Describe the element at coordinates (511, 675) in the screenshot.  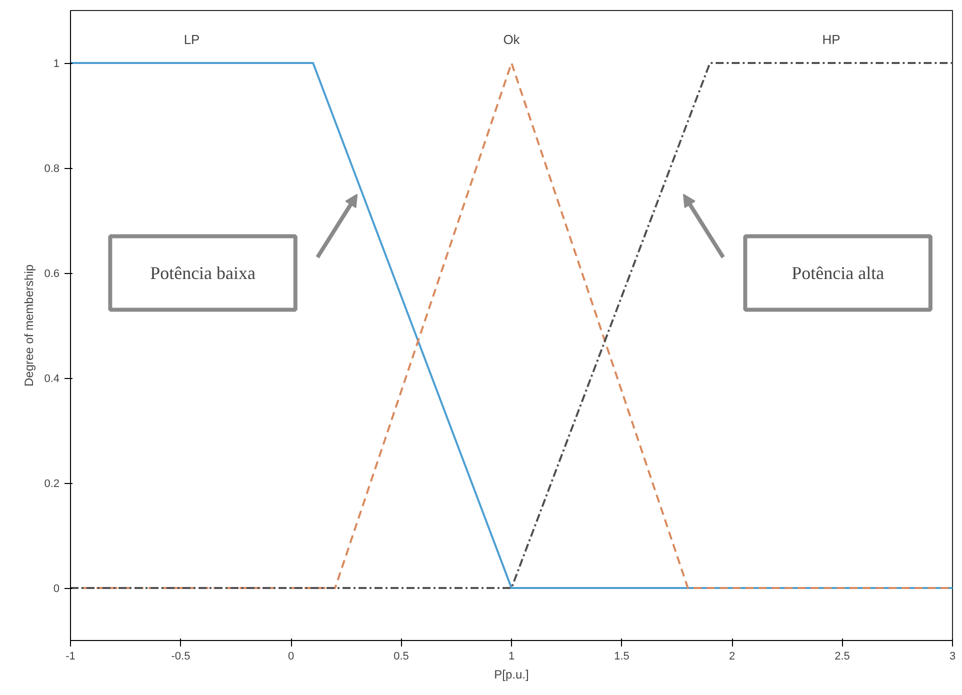
I see `x-axis-title: P[p.u.]` at that location.